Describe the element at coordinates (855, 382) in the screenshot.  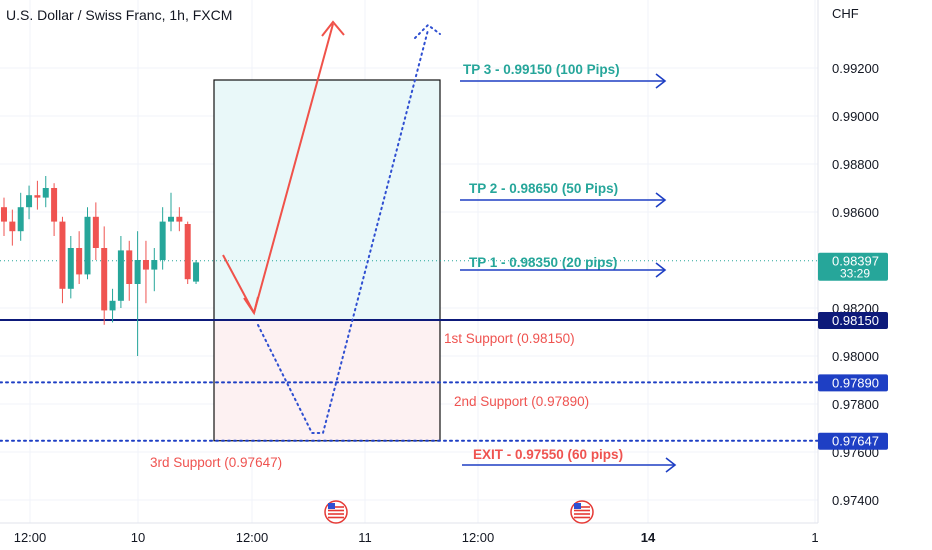
I see `price-badge-label: 0.97890` at that location.